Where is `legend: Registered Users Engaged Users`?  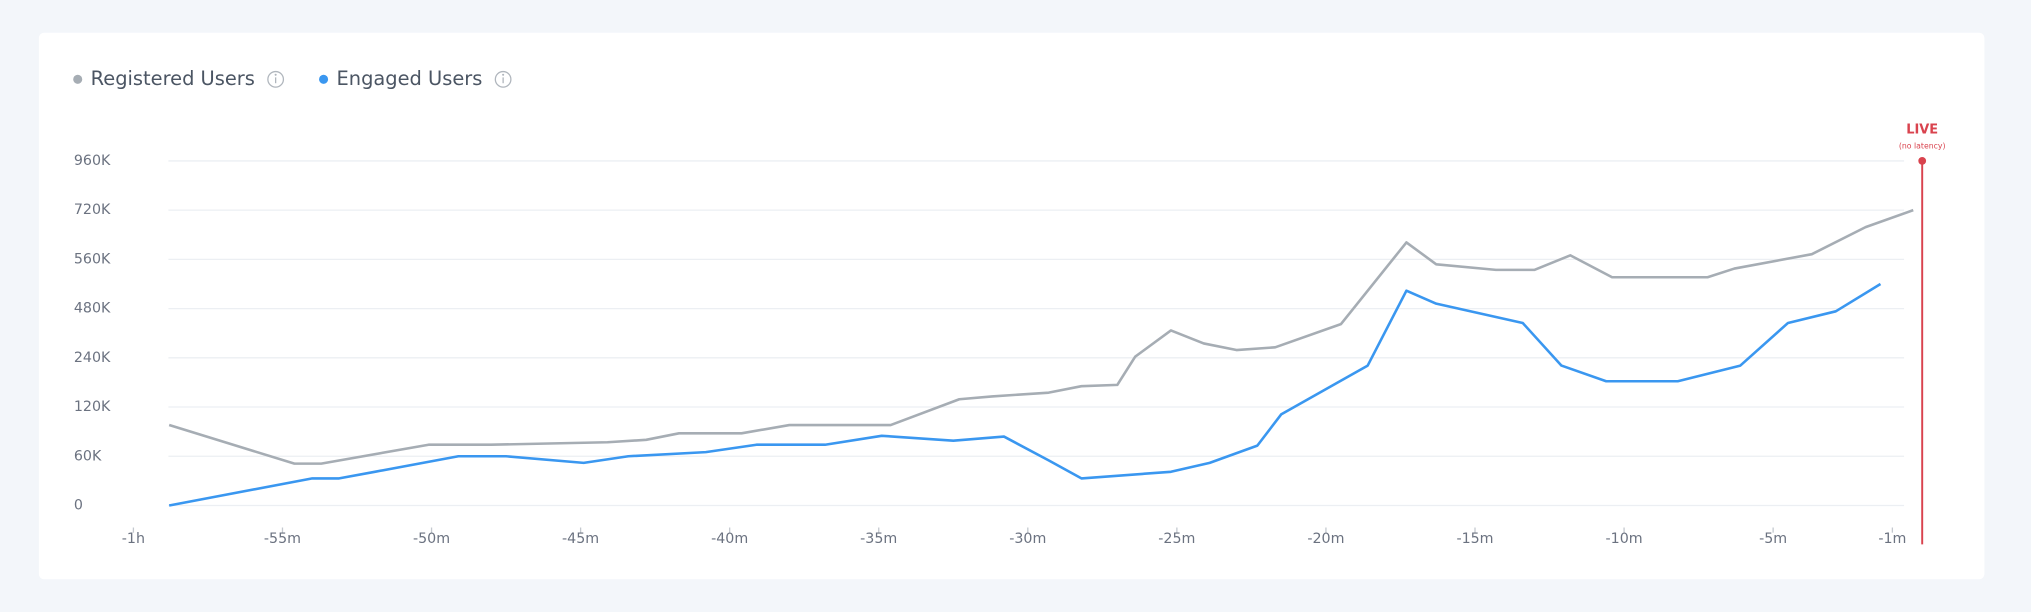
legend: Registered Users Engaged Users is located at coordinates (292, 78).